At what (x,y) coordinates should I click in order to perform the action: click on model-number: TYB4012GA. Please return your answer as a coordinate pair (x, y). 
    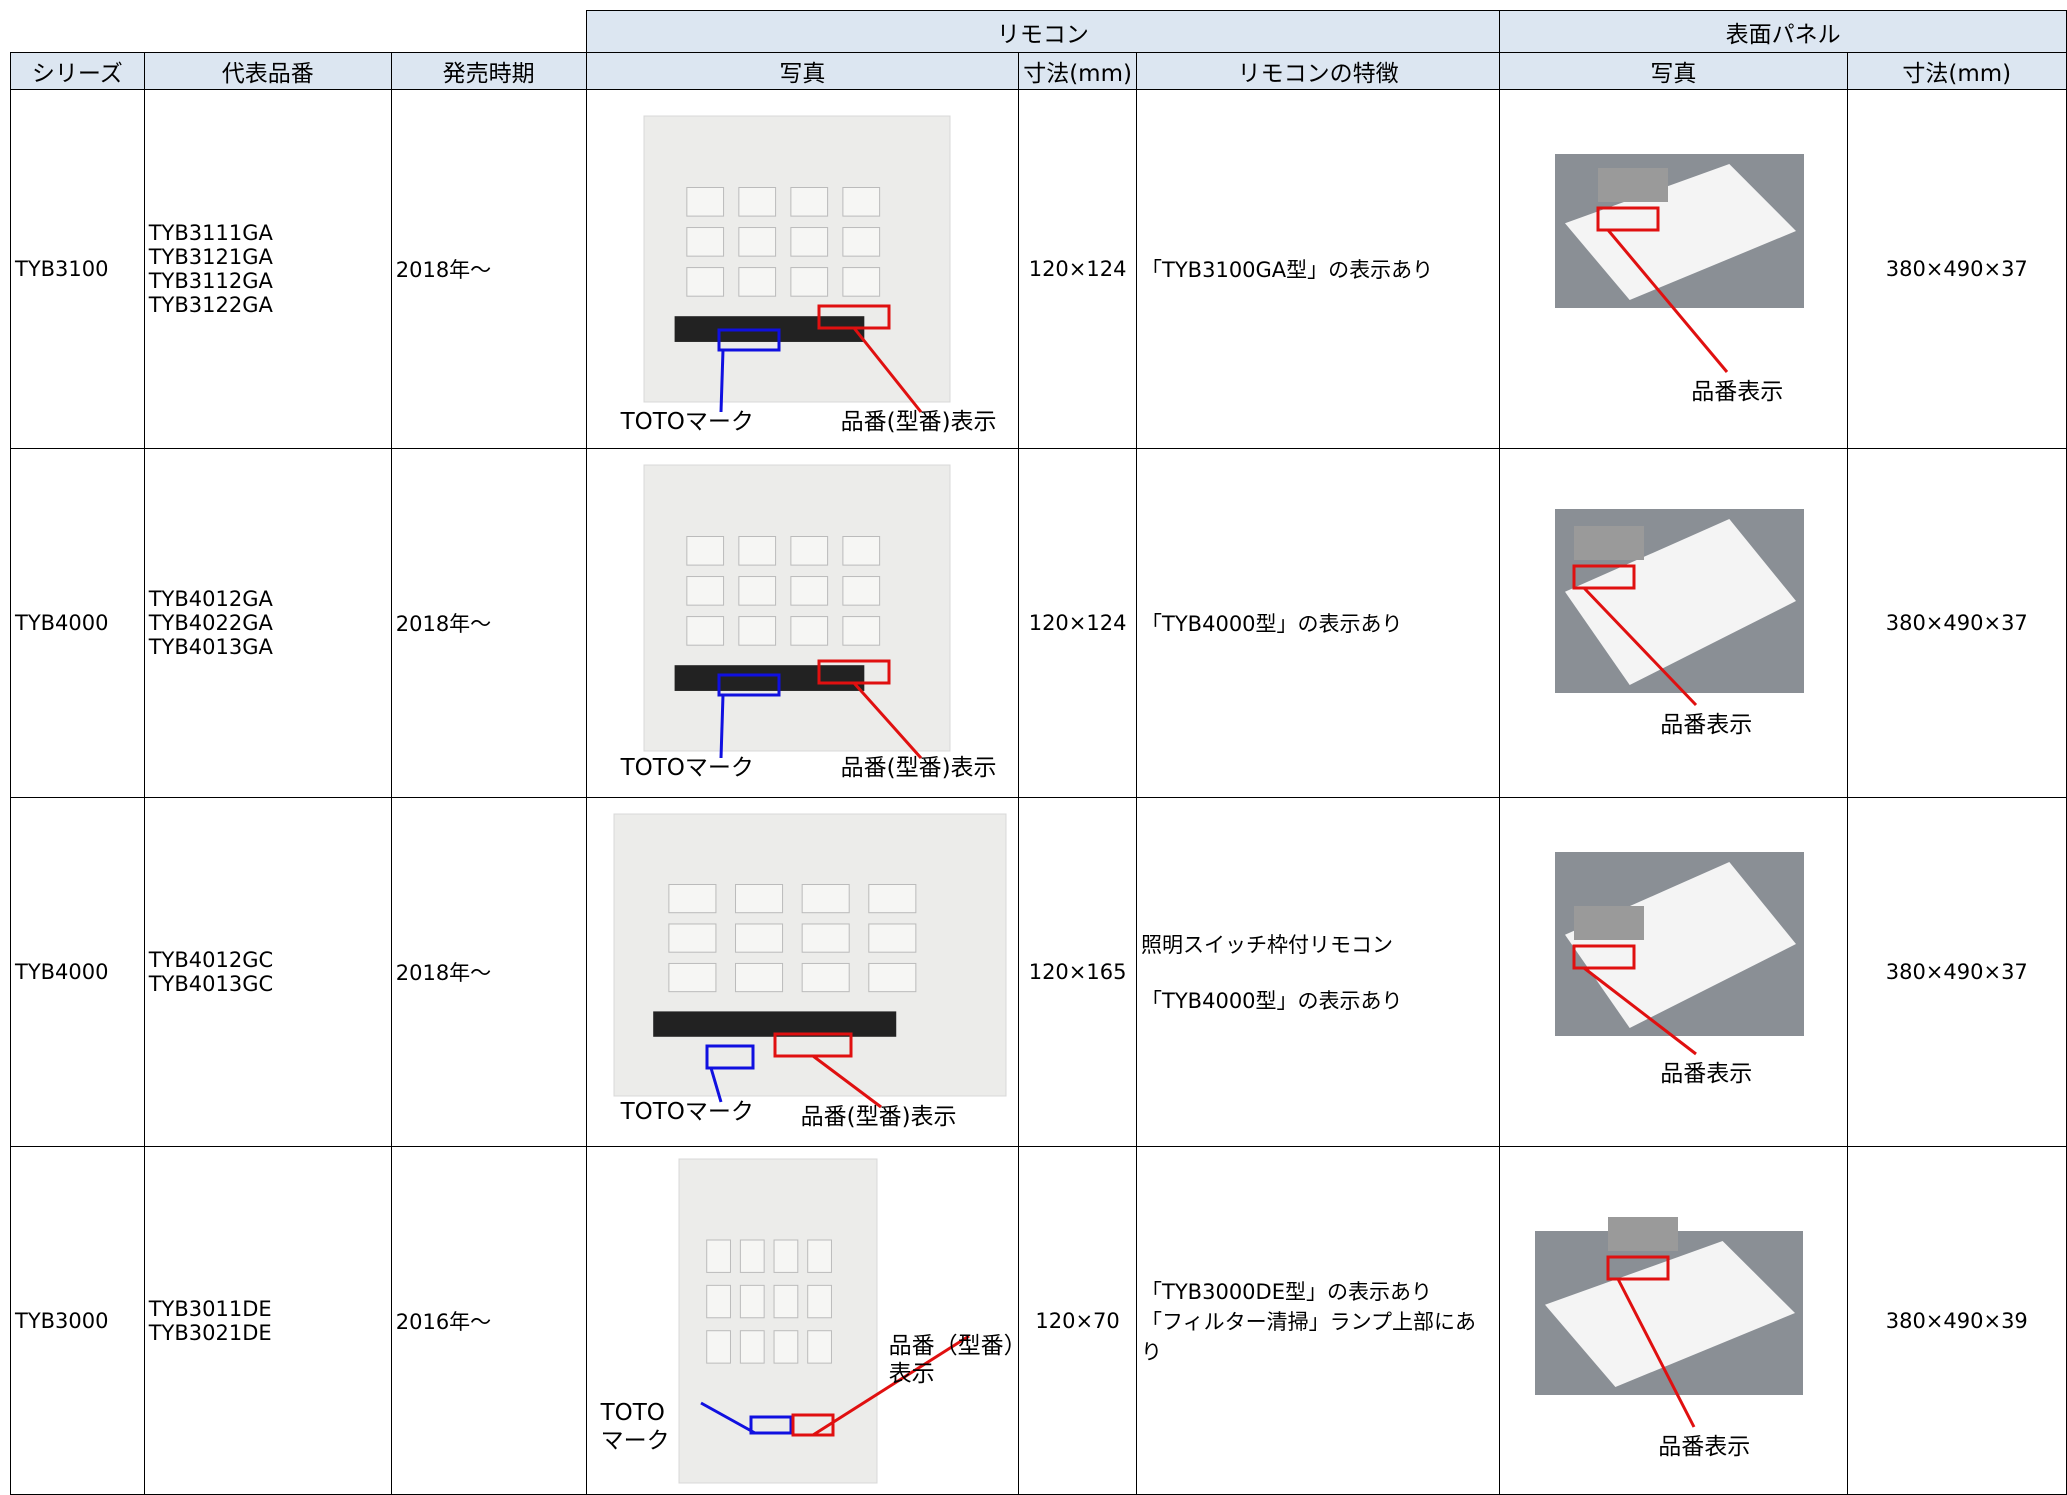
    Looking at the image, I should click on (210, 599).